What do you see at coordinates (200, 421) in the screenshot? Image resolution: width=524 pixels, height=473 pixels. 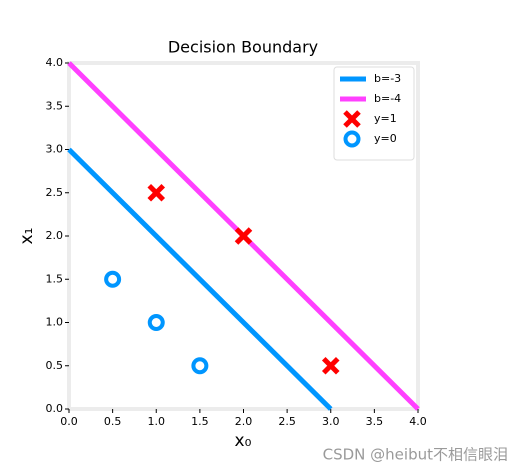 I see `x-tick-label: 1.5` at bounding box center [200, 421].